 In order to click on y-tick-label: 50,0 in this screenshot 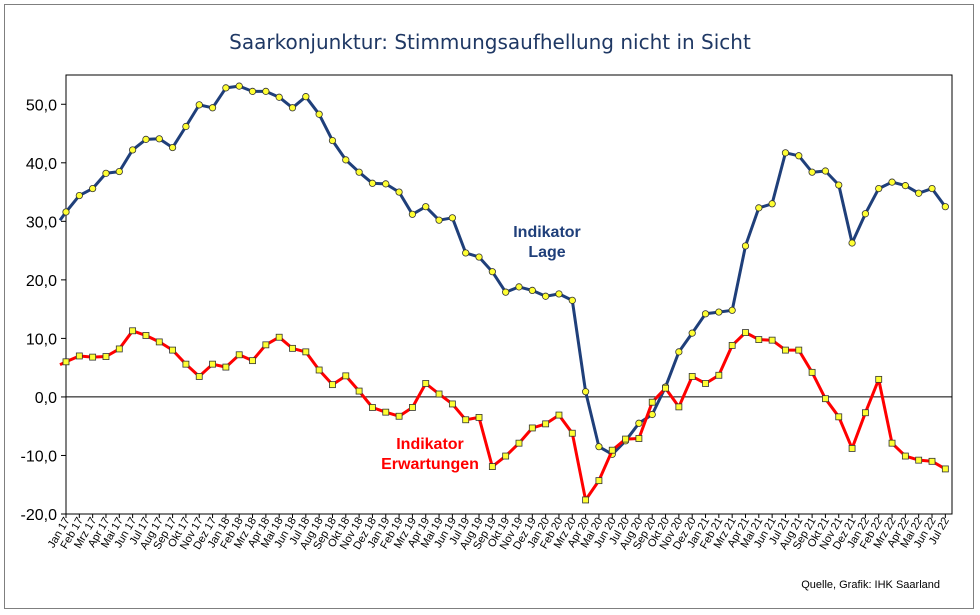, I will do `click(41, 105)`.